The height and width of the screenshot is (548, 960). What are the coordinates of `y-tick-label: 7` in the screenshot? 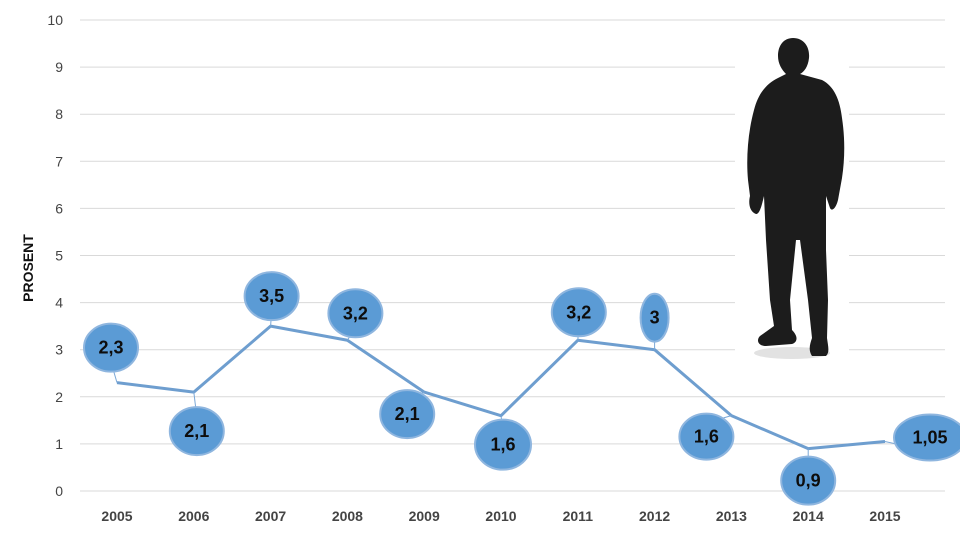 It's located at (59, 161).